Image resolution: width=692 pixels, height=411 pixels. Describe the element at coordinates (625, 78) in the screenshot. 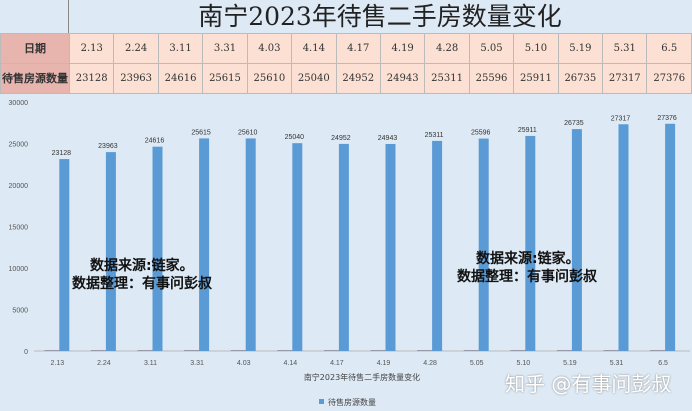

I see `count-cell: 27317` at that location.